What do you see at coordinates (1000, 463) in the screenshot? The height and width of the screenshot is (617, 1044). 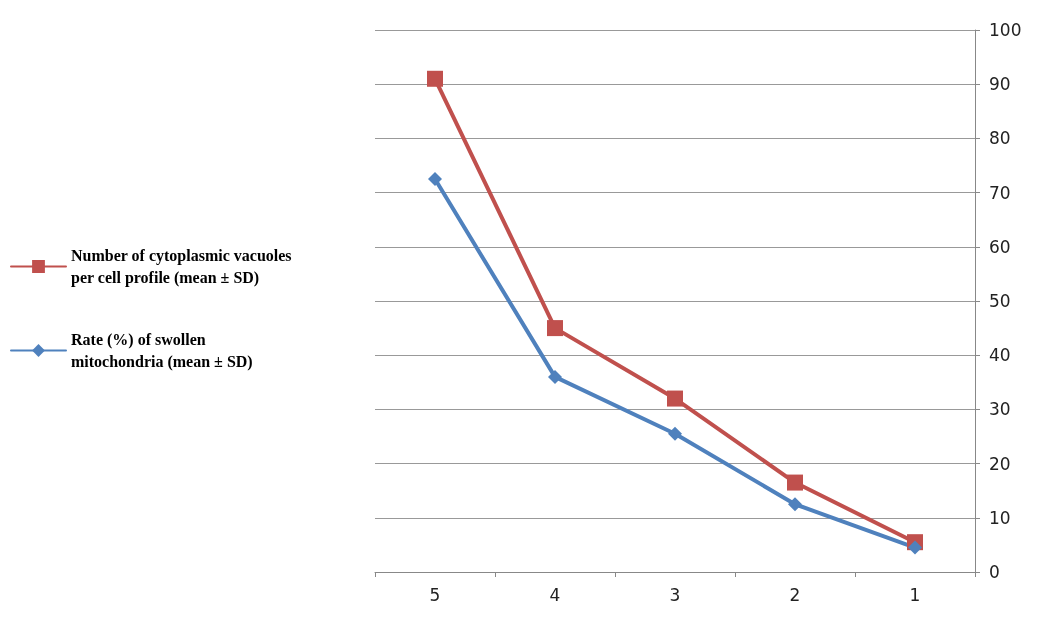 I see `y-tick-label: 20` at bounding box center [1000, 463].